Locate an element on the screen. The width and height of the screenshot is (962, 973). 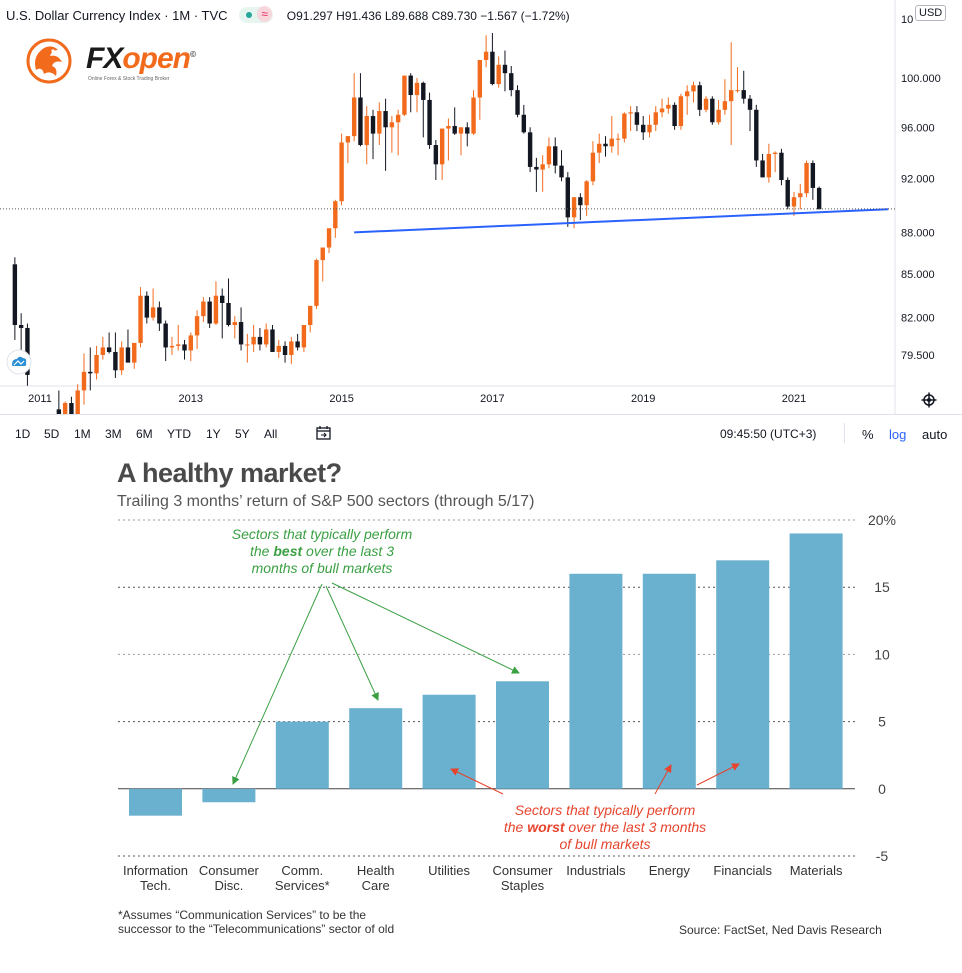
x-tick-label: 2017 is located at coordinates (492, 399).